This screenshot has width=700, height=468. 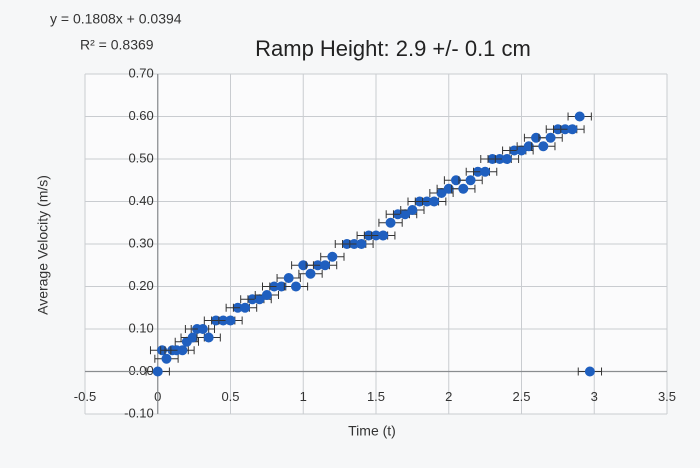 What do you see at coordinates (372, 431) in the screenshot?
I see `x-axis-title: Time (t)` at bounding box center [372, 431].